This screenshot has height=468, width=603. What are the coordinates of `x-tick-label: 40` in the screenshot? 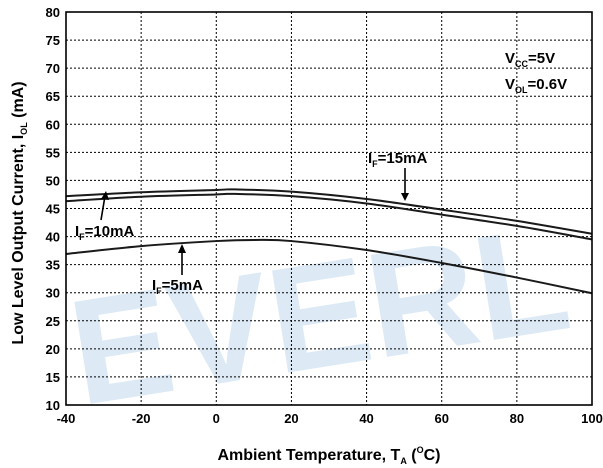 It's located at (366, 418).